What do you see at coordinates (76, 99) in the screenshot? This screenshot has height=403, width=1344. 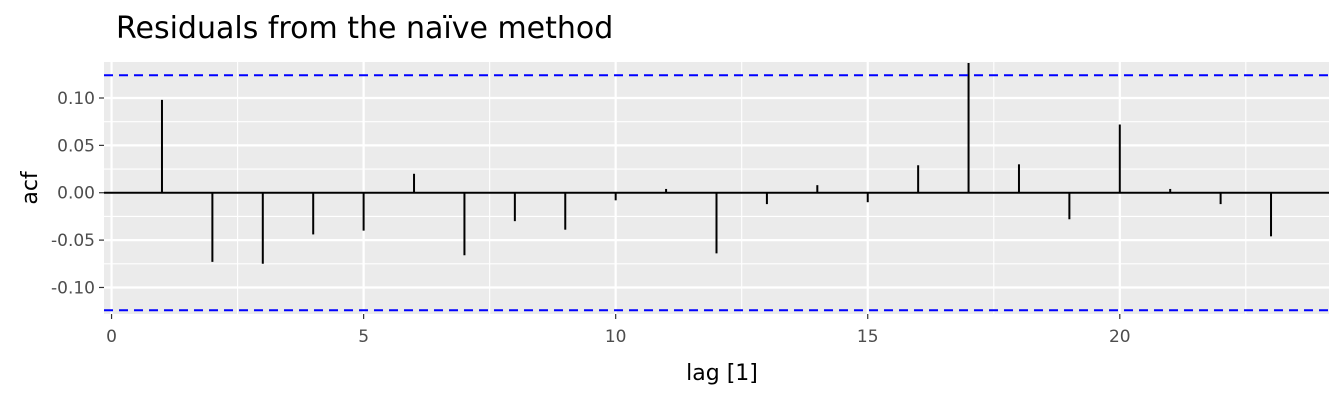 I see `y-tick-label: 0.10` at bounding box center [76, 99].